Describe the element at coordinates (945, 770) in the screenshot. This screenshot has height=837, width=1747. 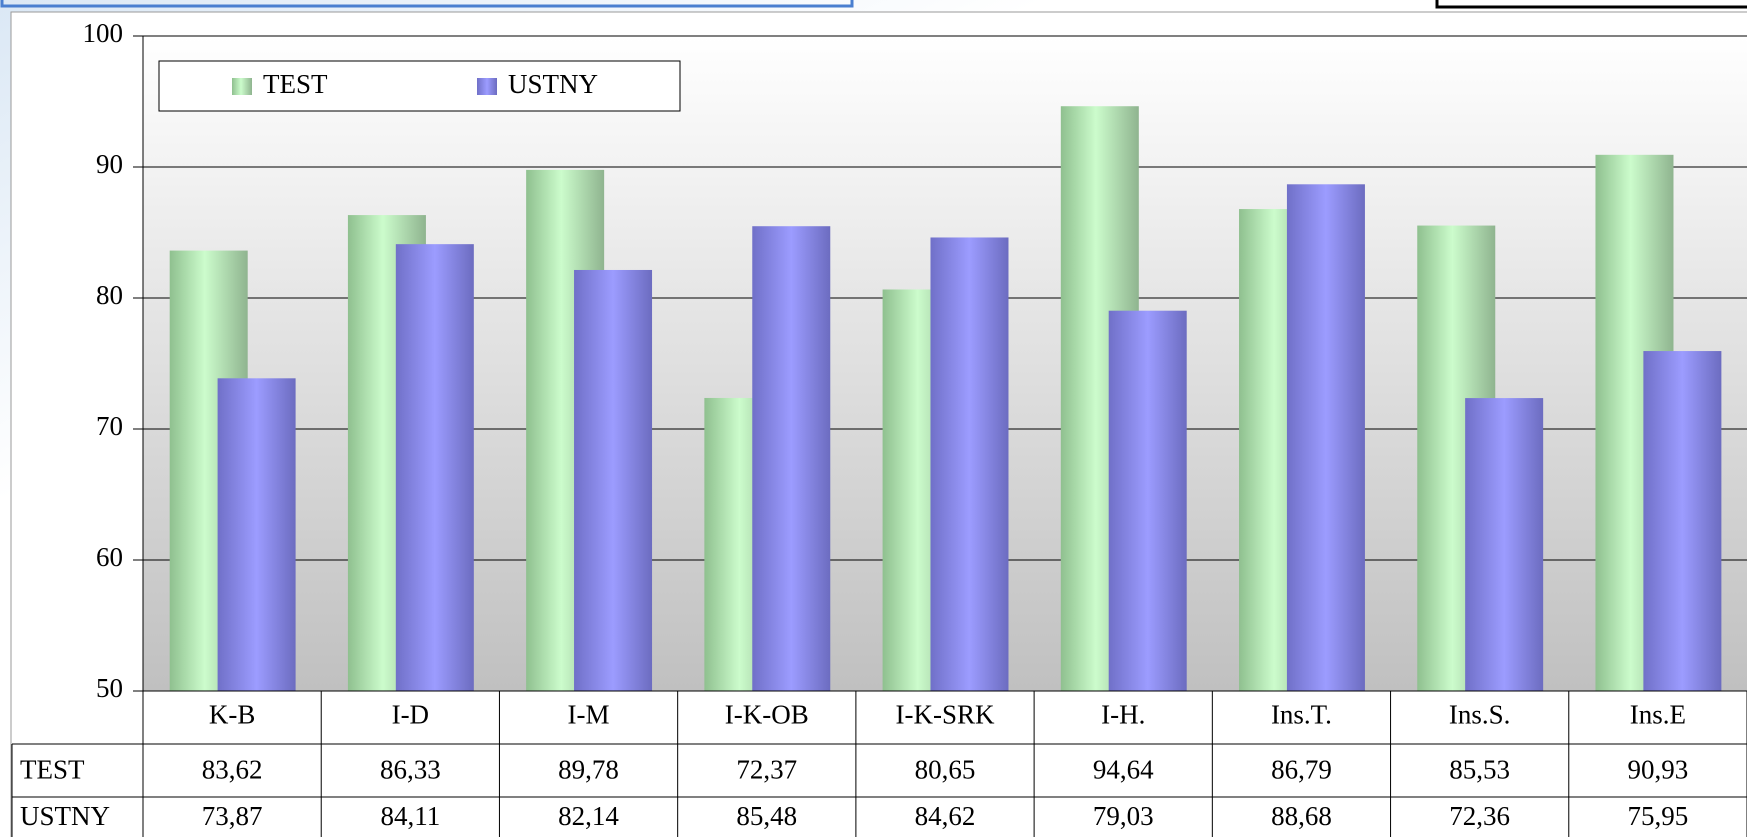
I see `table-cell: 80,65` at that location.